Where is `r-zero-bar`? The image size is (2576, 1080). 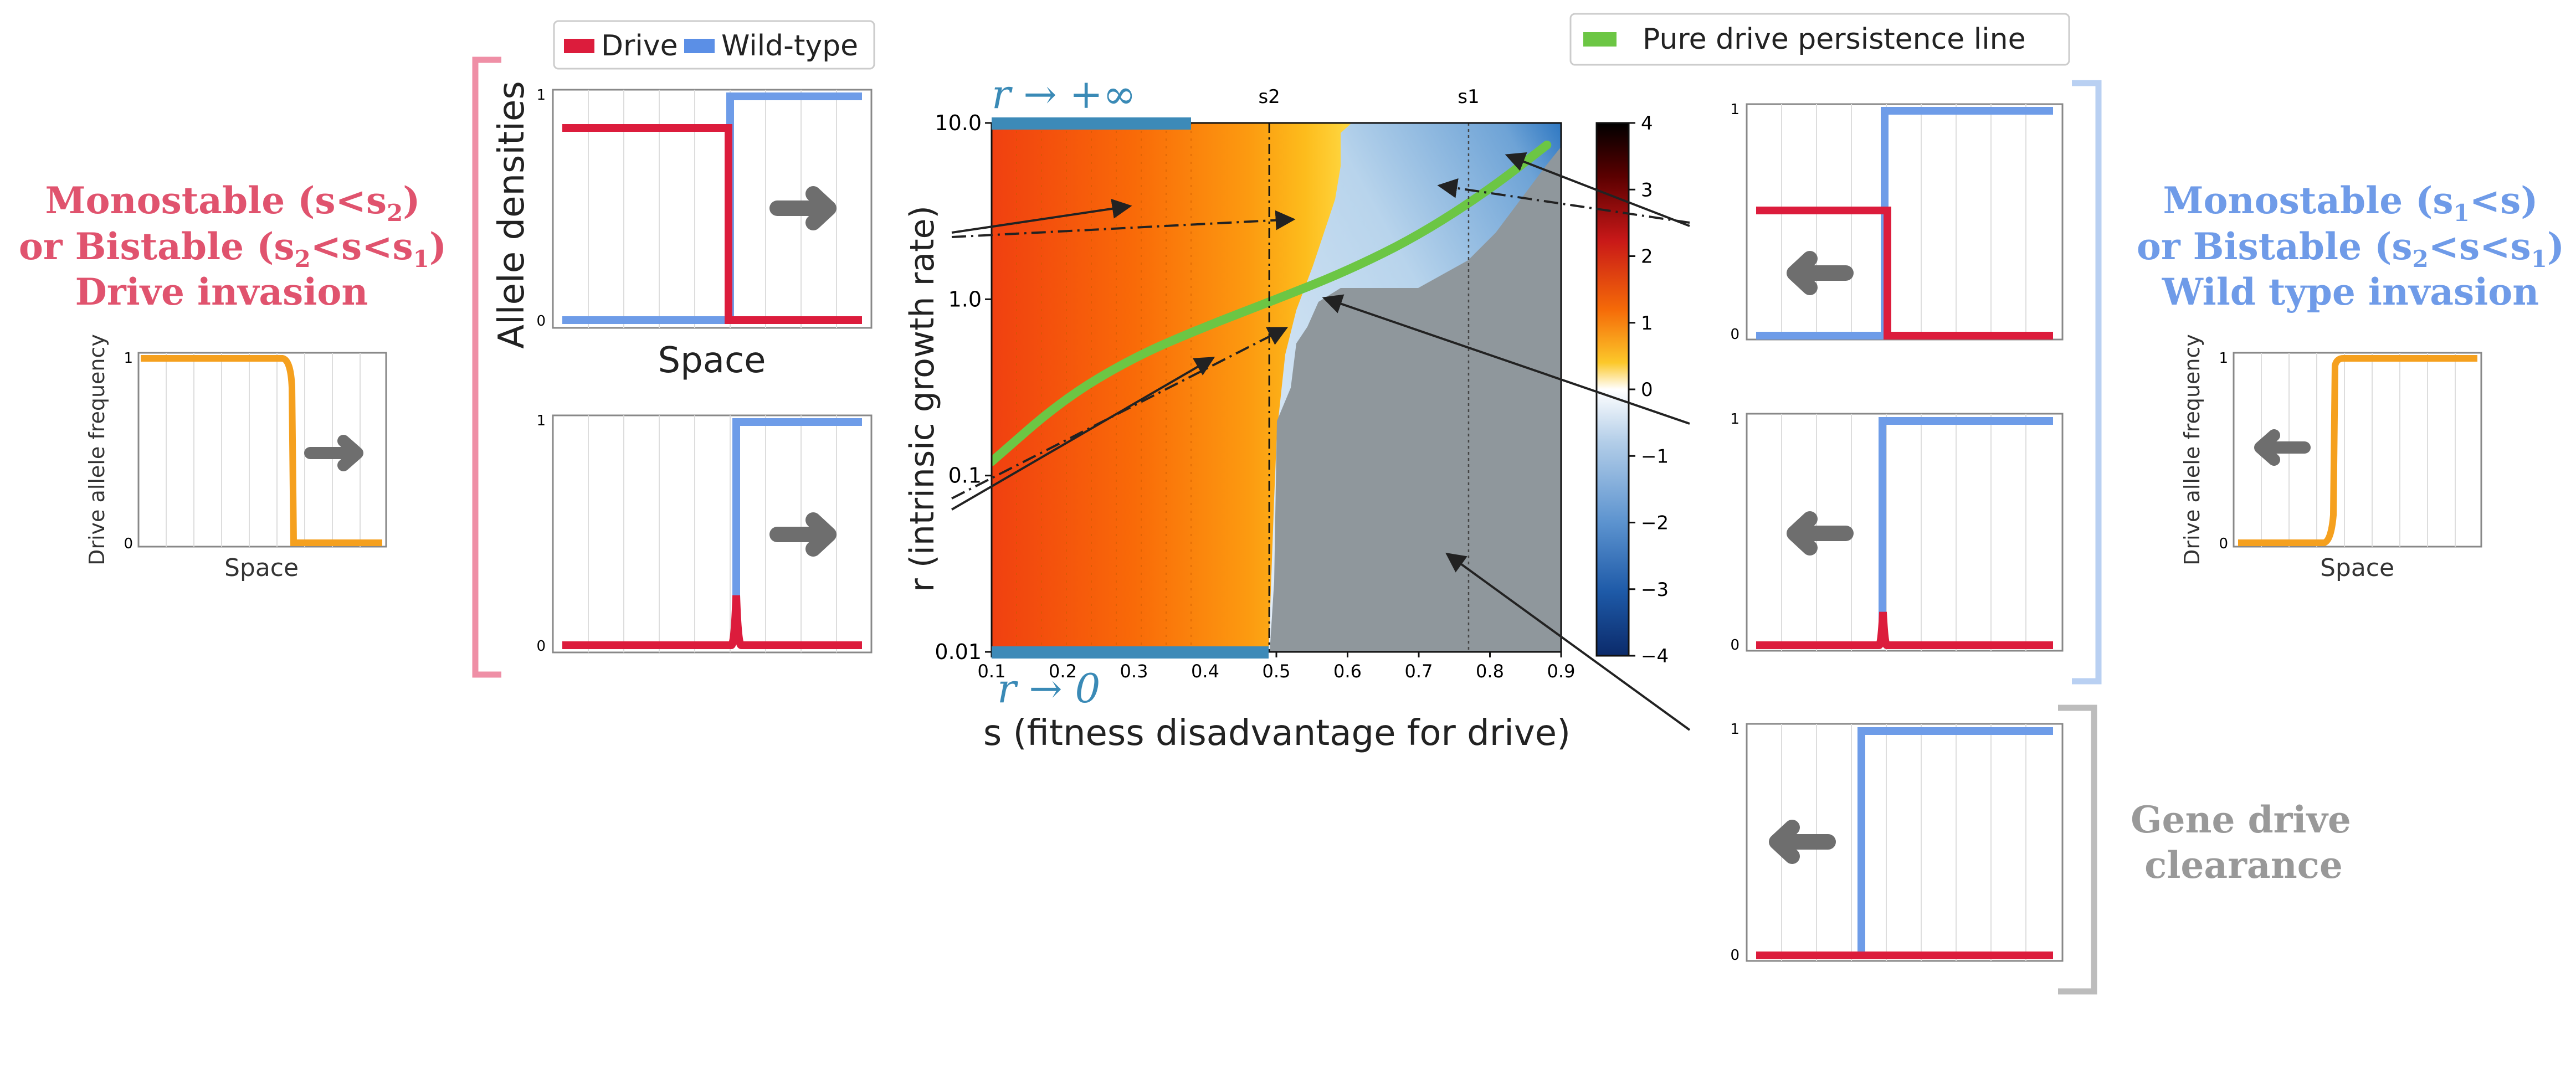 r-zero-bar is located at coordinates (1130, 652).